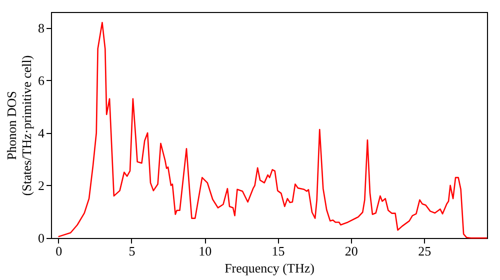  What do you see at coordinates (425, 251) in the screenshot?
I see `x-tick-label: 25` at bounding box center [425, 251].